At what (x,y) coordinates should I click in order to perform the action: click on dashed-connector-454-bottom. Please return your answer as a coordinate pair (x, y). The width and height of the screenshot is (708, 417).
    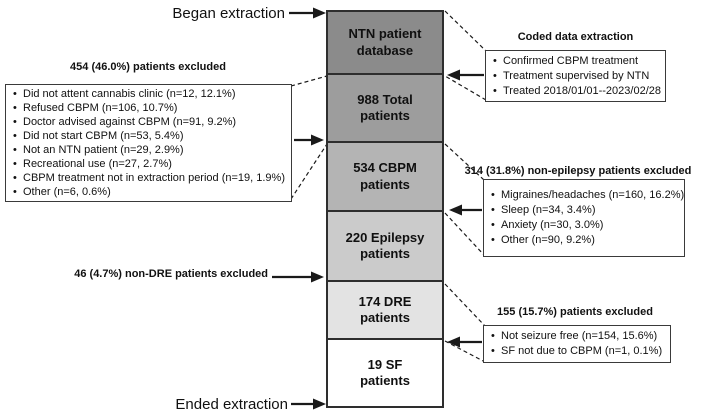
    Looking at the image, I should click on (309, 171).